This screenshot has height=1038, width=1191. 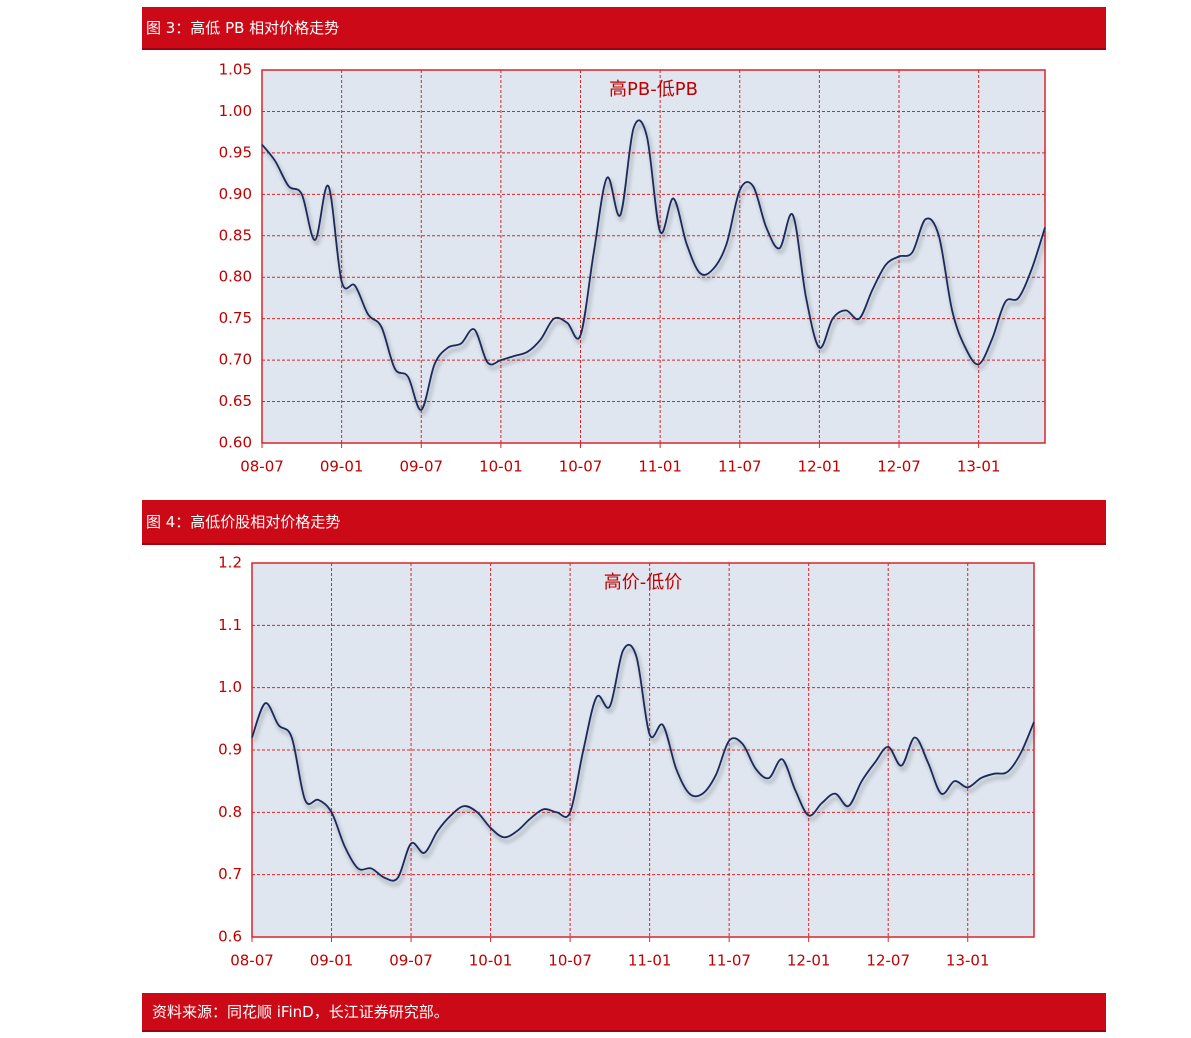 What do you see at coordinates (235, 443) in the screenshot?
I see `y-tick-label: 0.60` at bounding box center [235, 443].